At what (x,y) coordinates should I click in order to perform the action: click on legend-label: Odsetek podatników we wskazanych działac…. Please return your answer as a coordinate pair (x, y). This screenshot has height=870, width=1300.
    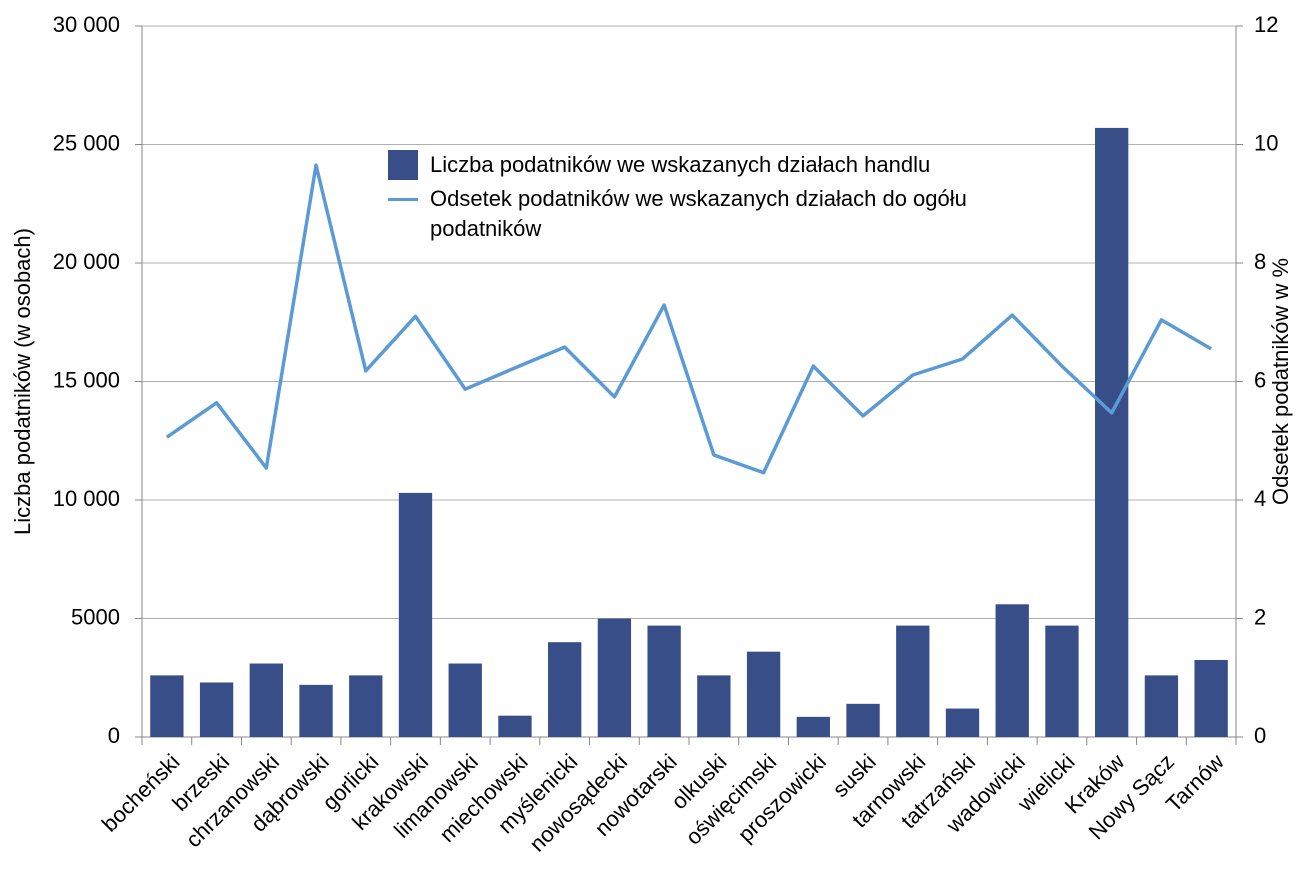
    Looking at the image, I should click on (698, 213).